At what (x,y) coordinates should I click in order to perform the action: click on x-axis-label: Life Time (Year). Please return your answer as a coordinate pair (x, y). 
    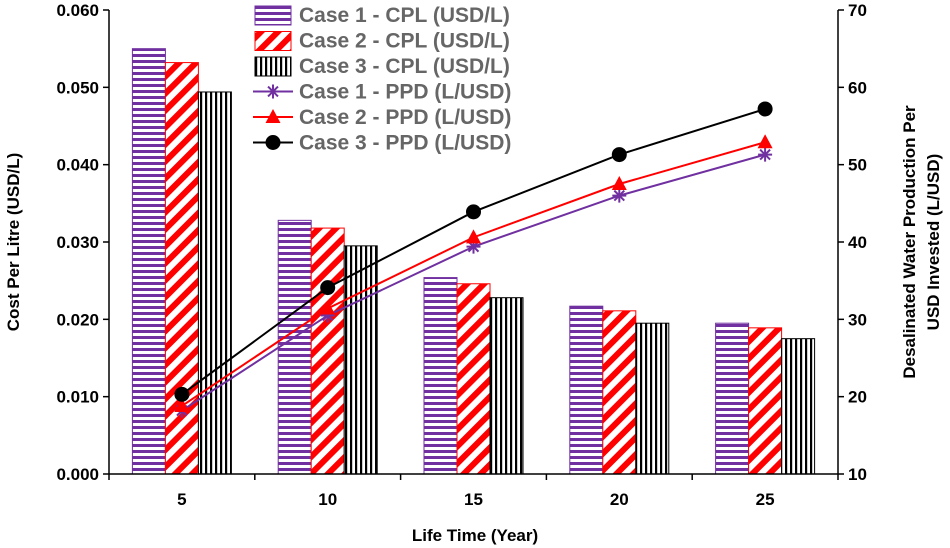
    Looking at the image, I should click on (475, 535).